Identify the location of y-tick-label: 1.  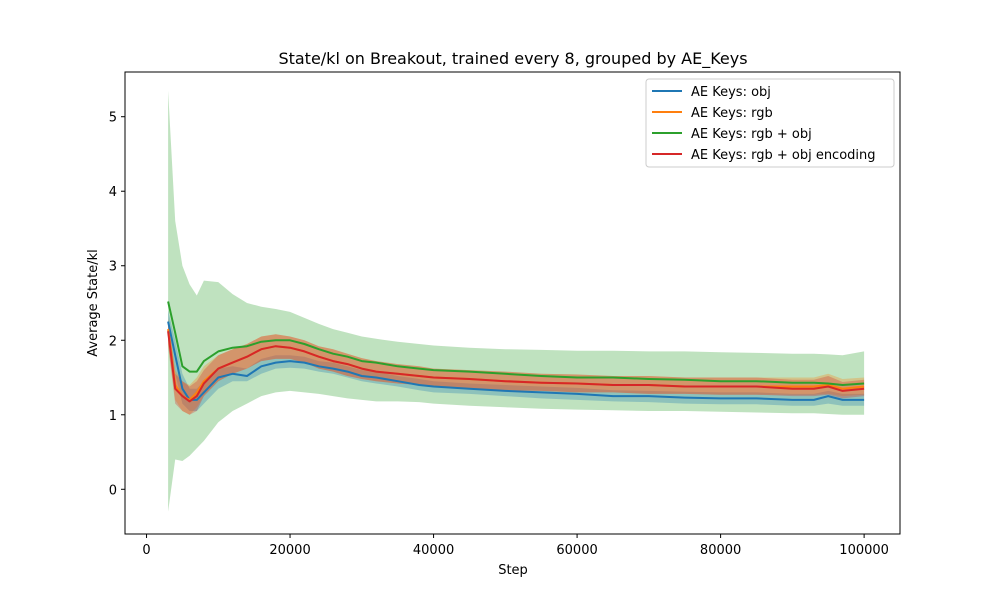
(113, 416).